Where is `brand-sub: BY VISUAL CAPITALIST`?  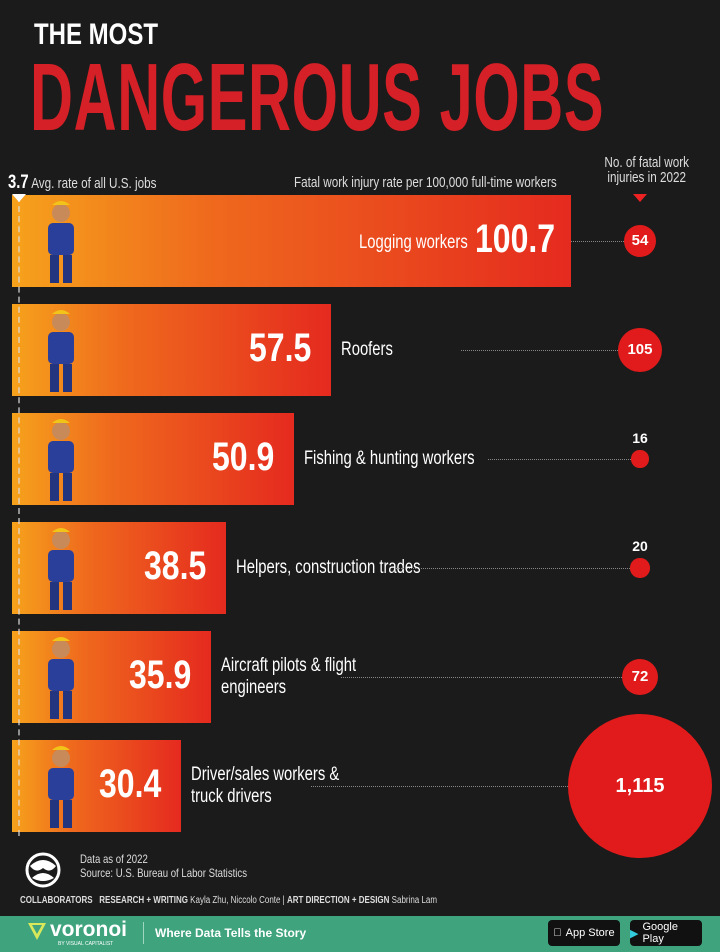
brand-sub: BY VISUAL CAPITALIST is located at coordinates (86, 944).